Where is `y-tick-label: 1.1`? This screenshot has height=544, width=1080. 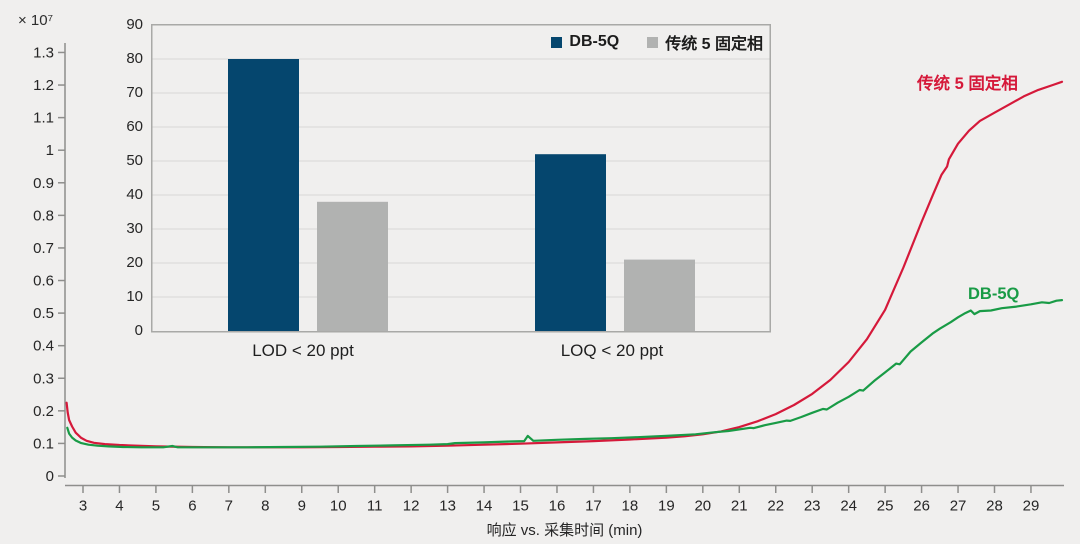
y-tick-label: 1.1 is located at coordinates (43, 118).